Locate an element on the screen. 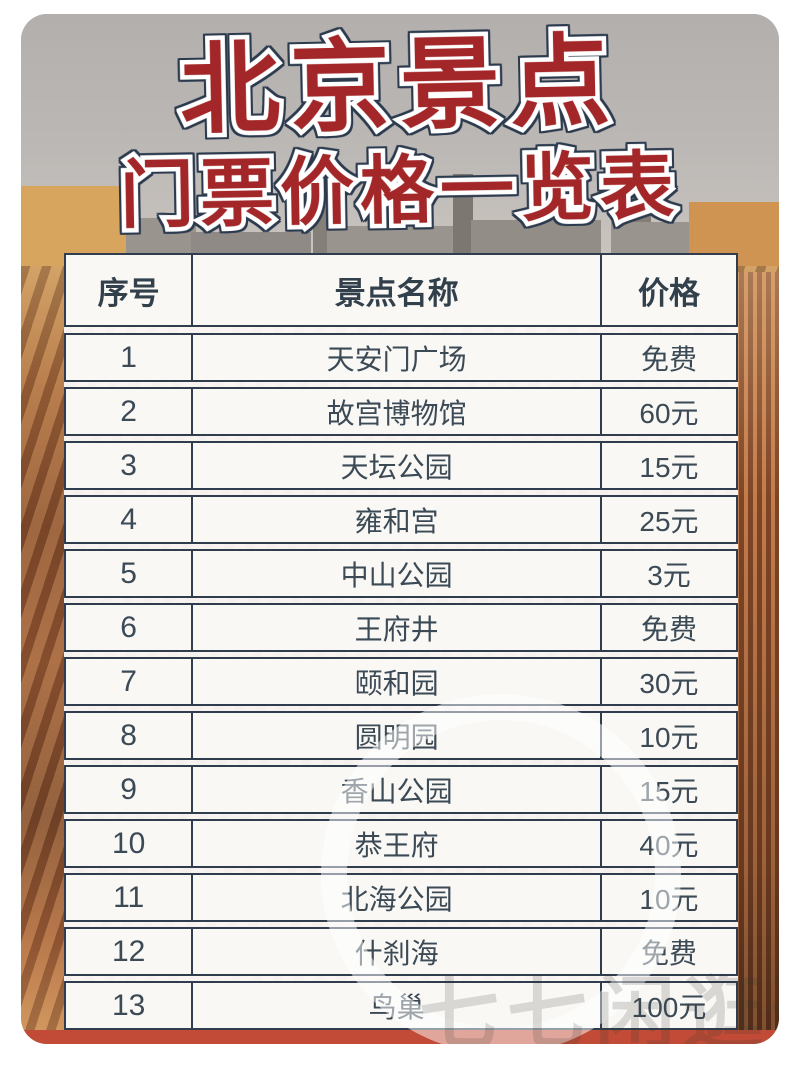  red-wall-strip is located at coordinates (400, 1037).